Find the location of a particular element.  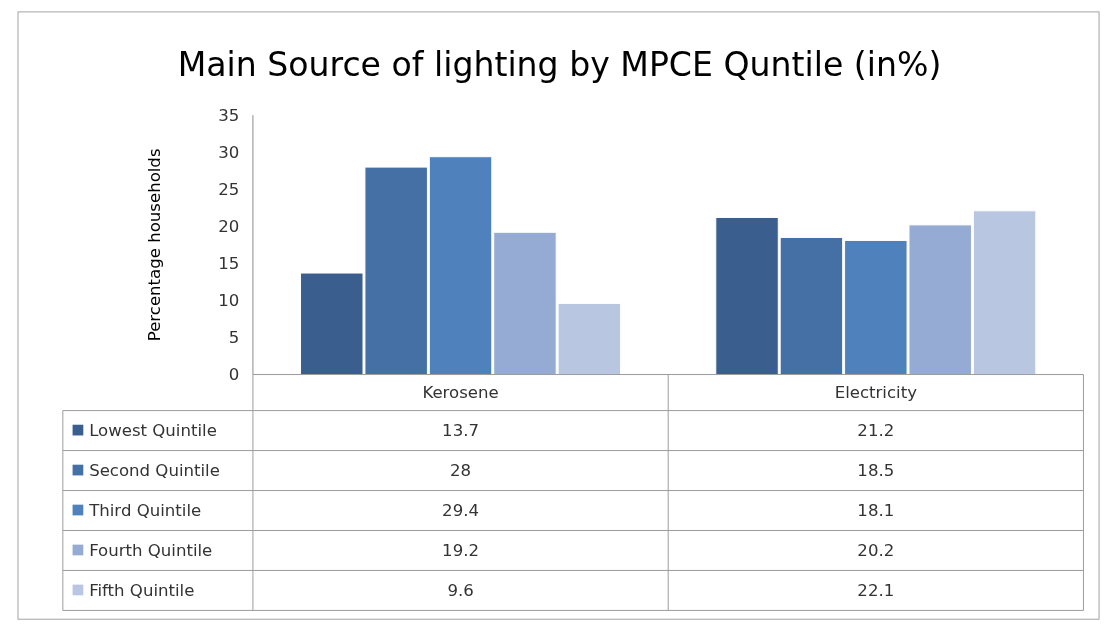

x-tick-label: Electricity is located at coordinates (876, 393).